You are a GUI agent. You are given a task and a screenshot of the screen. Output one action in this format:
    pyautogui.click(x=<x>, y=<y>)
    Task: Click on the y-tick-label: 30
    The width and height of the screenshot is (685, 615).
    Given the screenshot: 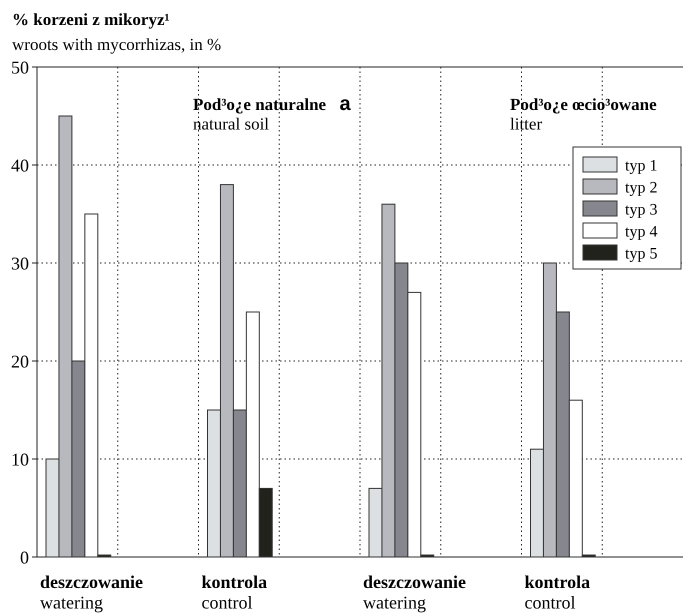 What is the action you would take?
    pyautogui.click(x=20, y=263)
    